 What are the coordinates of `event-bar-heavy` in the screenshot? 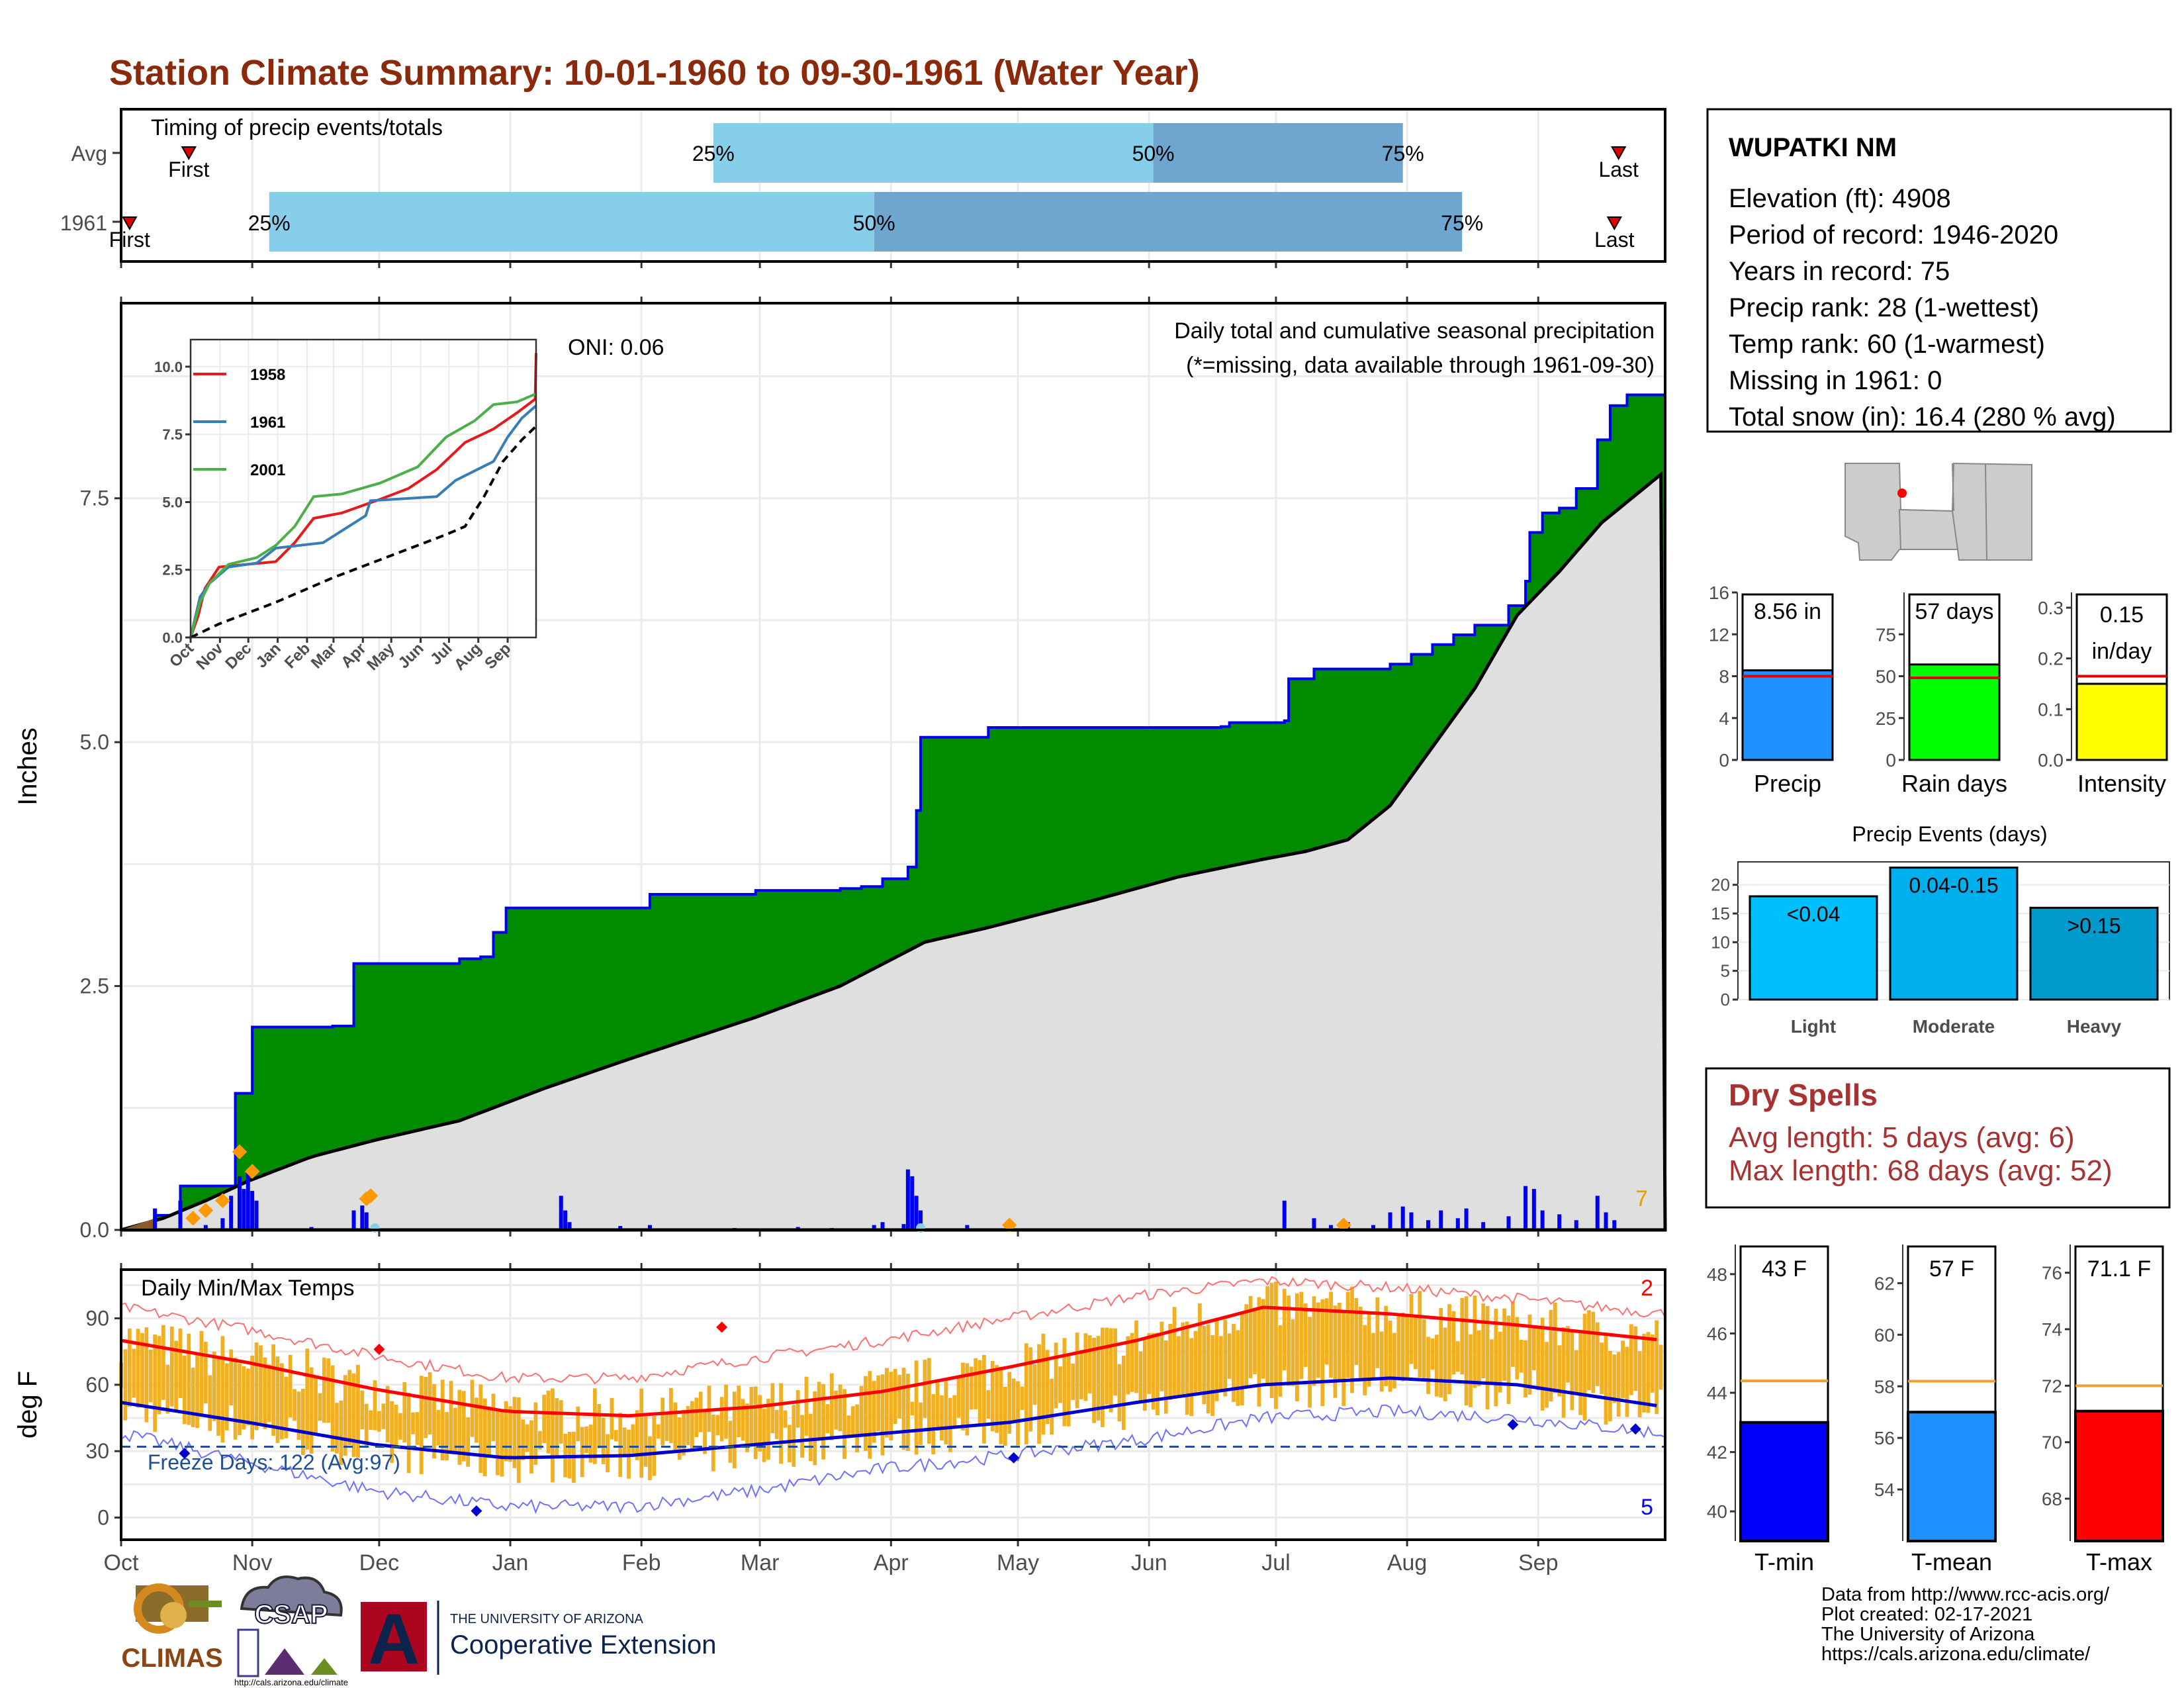 It's located at (2094, 953).